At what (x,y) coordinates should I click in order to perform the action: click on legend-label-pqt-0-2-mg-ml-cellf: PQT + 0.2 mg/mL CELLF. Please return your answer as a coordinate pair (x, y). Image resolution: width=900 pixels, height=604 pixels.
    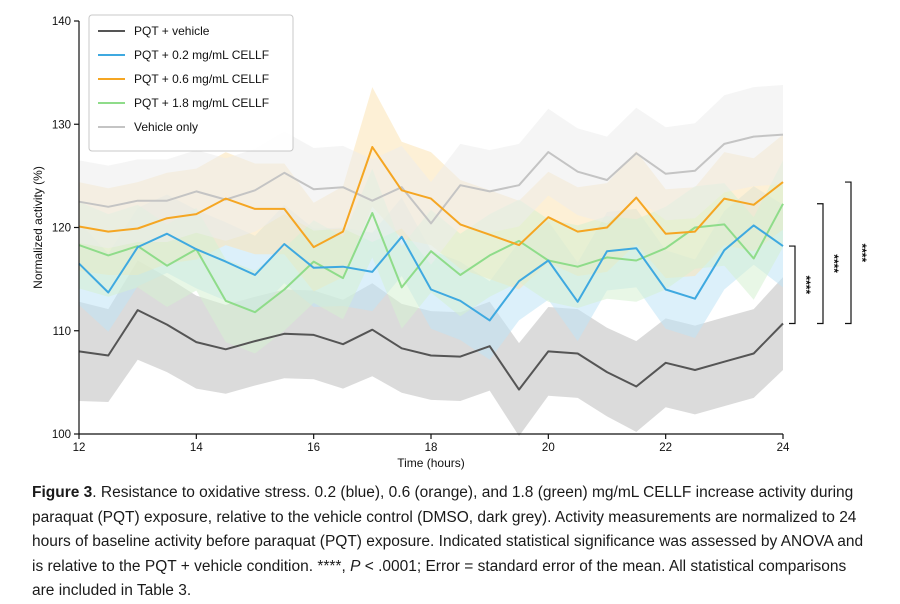
    Looking at the image, I should click on (201, 55).